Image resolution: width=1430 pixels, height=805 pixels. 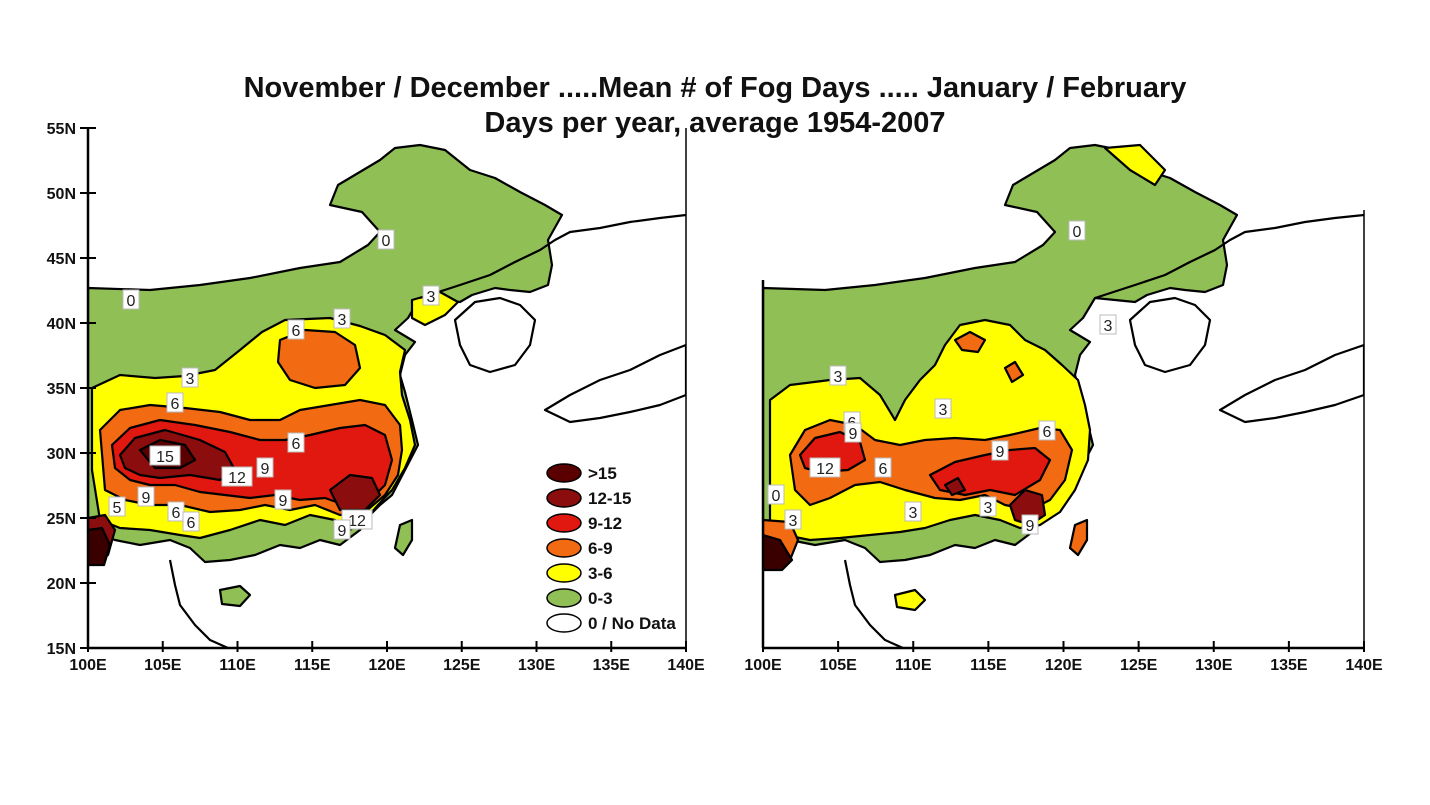 I want to click on left-orange-north, so click(x=319, y=359).